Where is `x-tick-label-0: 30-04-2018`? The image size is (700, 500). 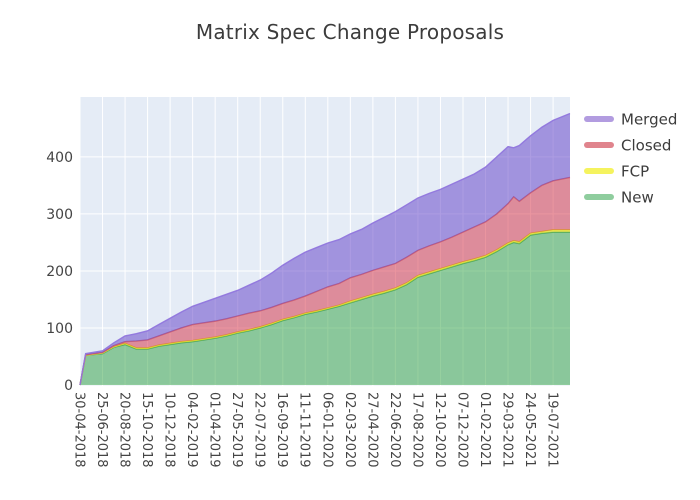 x-tick-label-0: 30-04-2018 is located at coordinates (78, 430).